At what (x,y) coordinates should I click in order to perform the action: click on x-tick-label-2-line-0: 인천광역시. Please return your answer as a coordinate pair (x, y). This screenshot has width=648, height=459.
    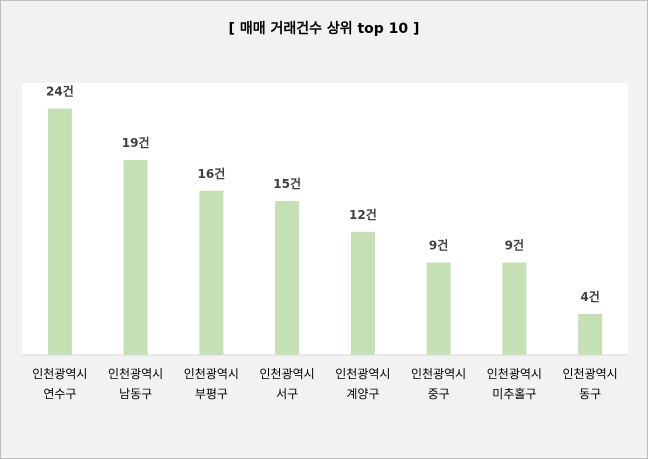
    Looking at the image, I should click on (211, 373).